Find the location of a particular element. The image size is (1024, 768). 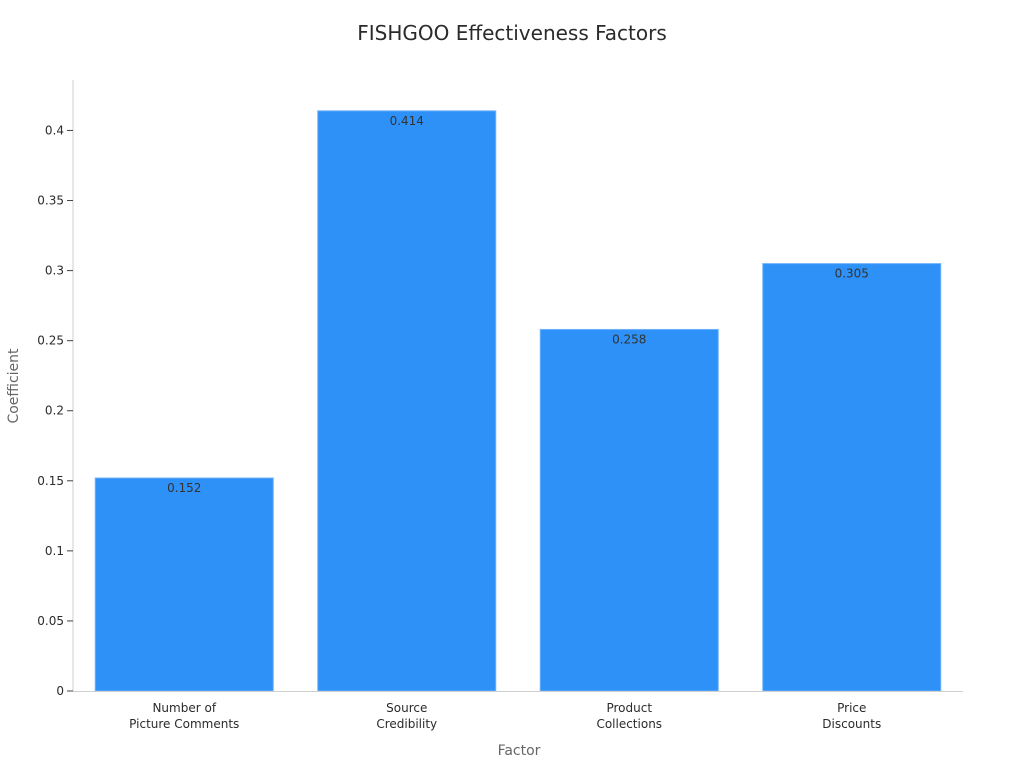

bar-value-label: 0.305 is located at coordinates (852, 274).